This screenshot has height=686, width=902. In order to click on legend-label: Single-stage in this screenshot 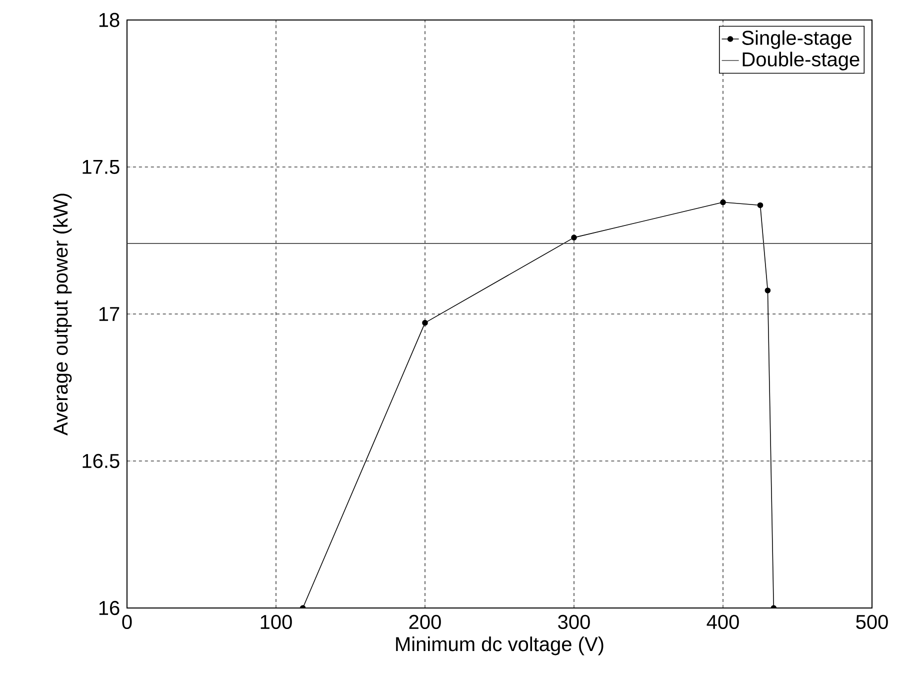, I will do `click(797, 39)`.